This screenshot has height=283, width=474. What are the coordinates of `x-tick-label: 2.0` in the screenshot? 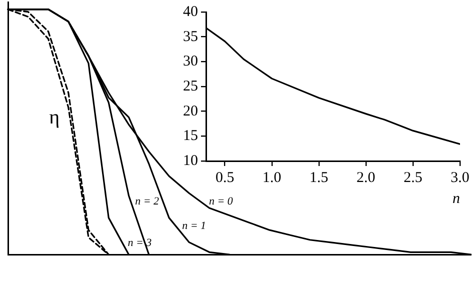 It's located at (366, 178).